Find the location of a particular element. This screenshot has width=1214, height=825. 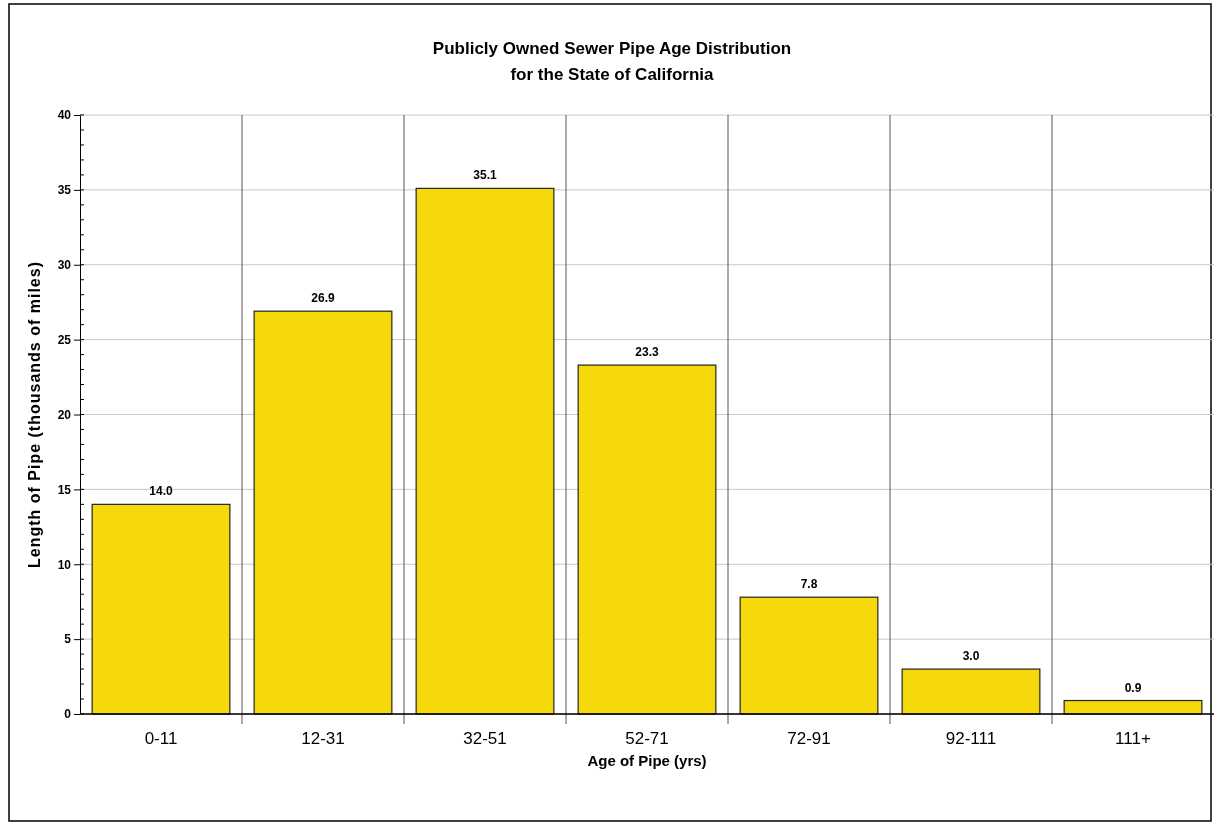

data-label: 35.1 is located at coordinates (485, 175).